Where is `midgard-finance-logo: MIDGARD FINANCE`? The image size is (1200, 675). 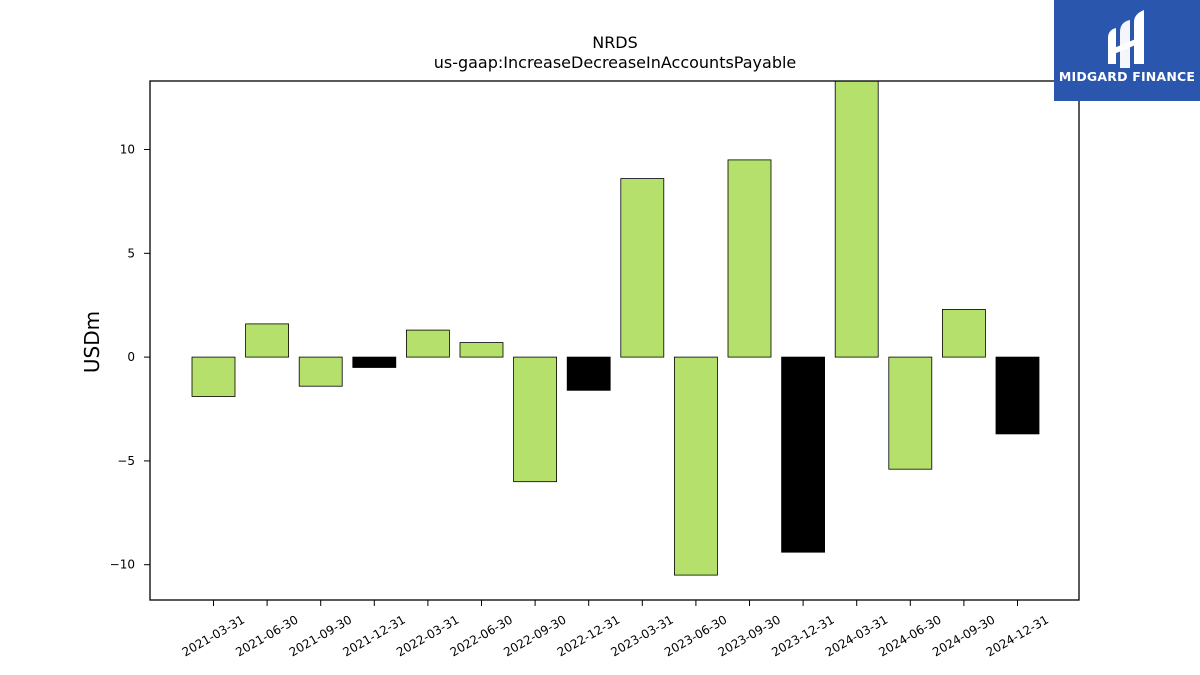 midgard-finance-logo: MIDGARD FINANCE is located at coordinates (1127, 50).